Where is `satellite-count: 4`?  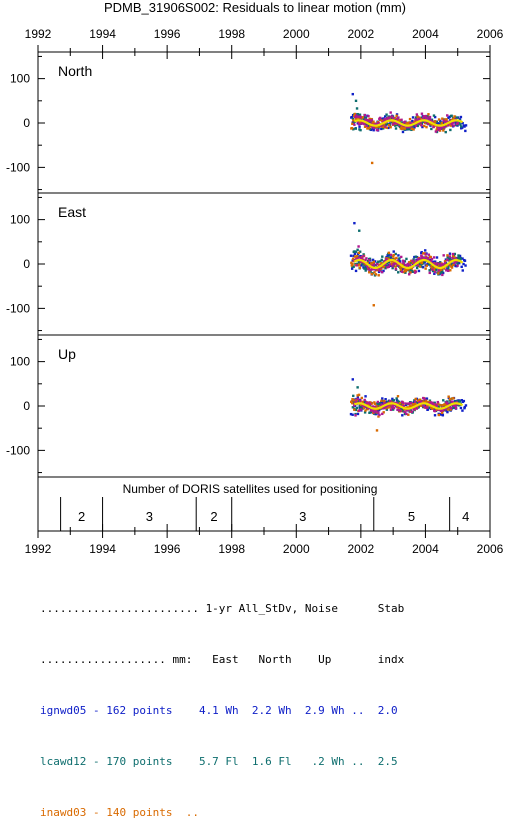
satellite-count: 4 is located at coordinates (465, 516).